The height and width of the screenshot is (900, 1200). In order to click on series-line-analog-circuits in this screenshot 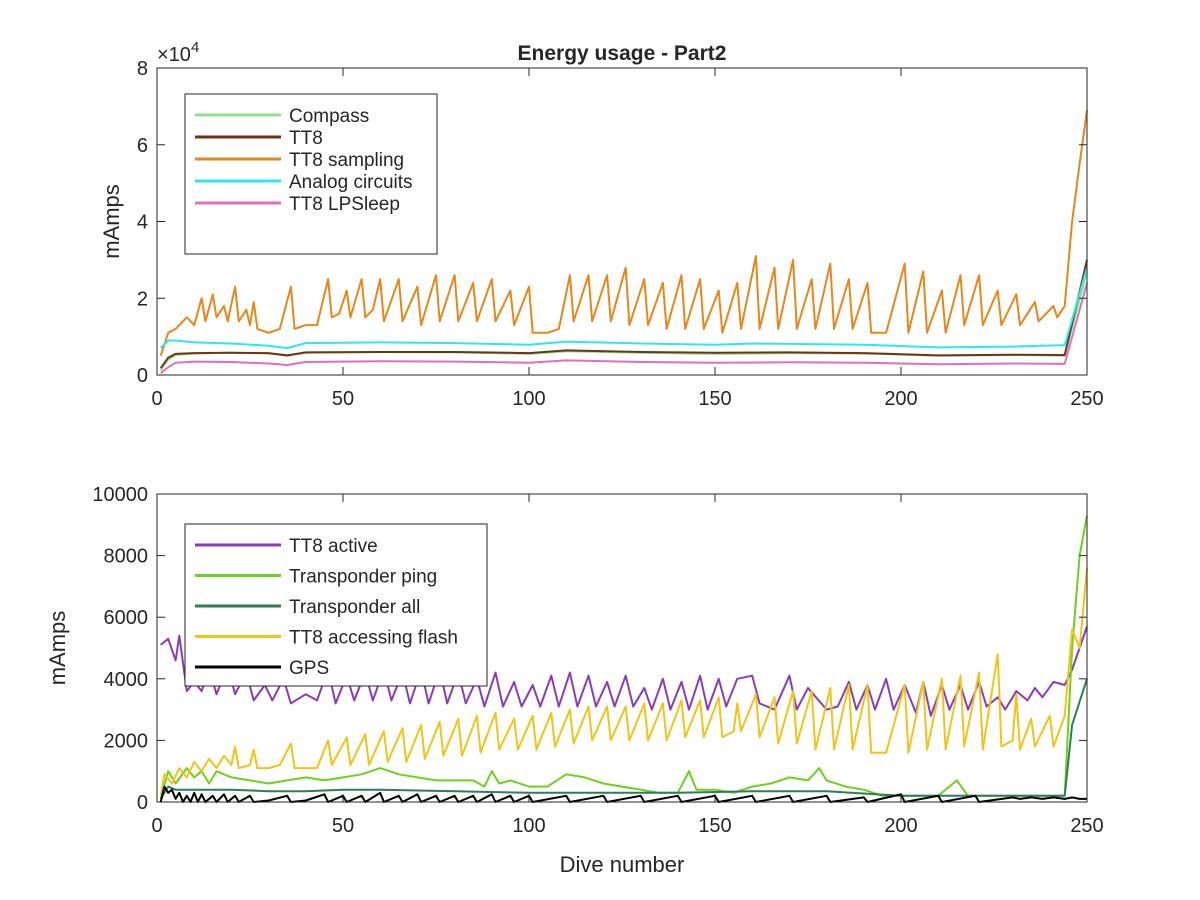, I will do `click(623, 308)`.